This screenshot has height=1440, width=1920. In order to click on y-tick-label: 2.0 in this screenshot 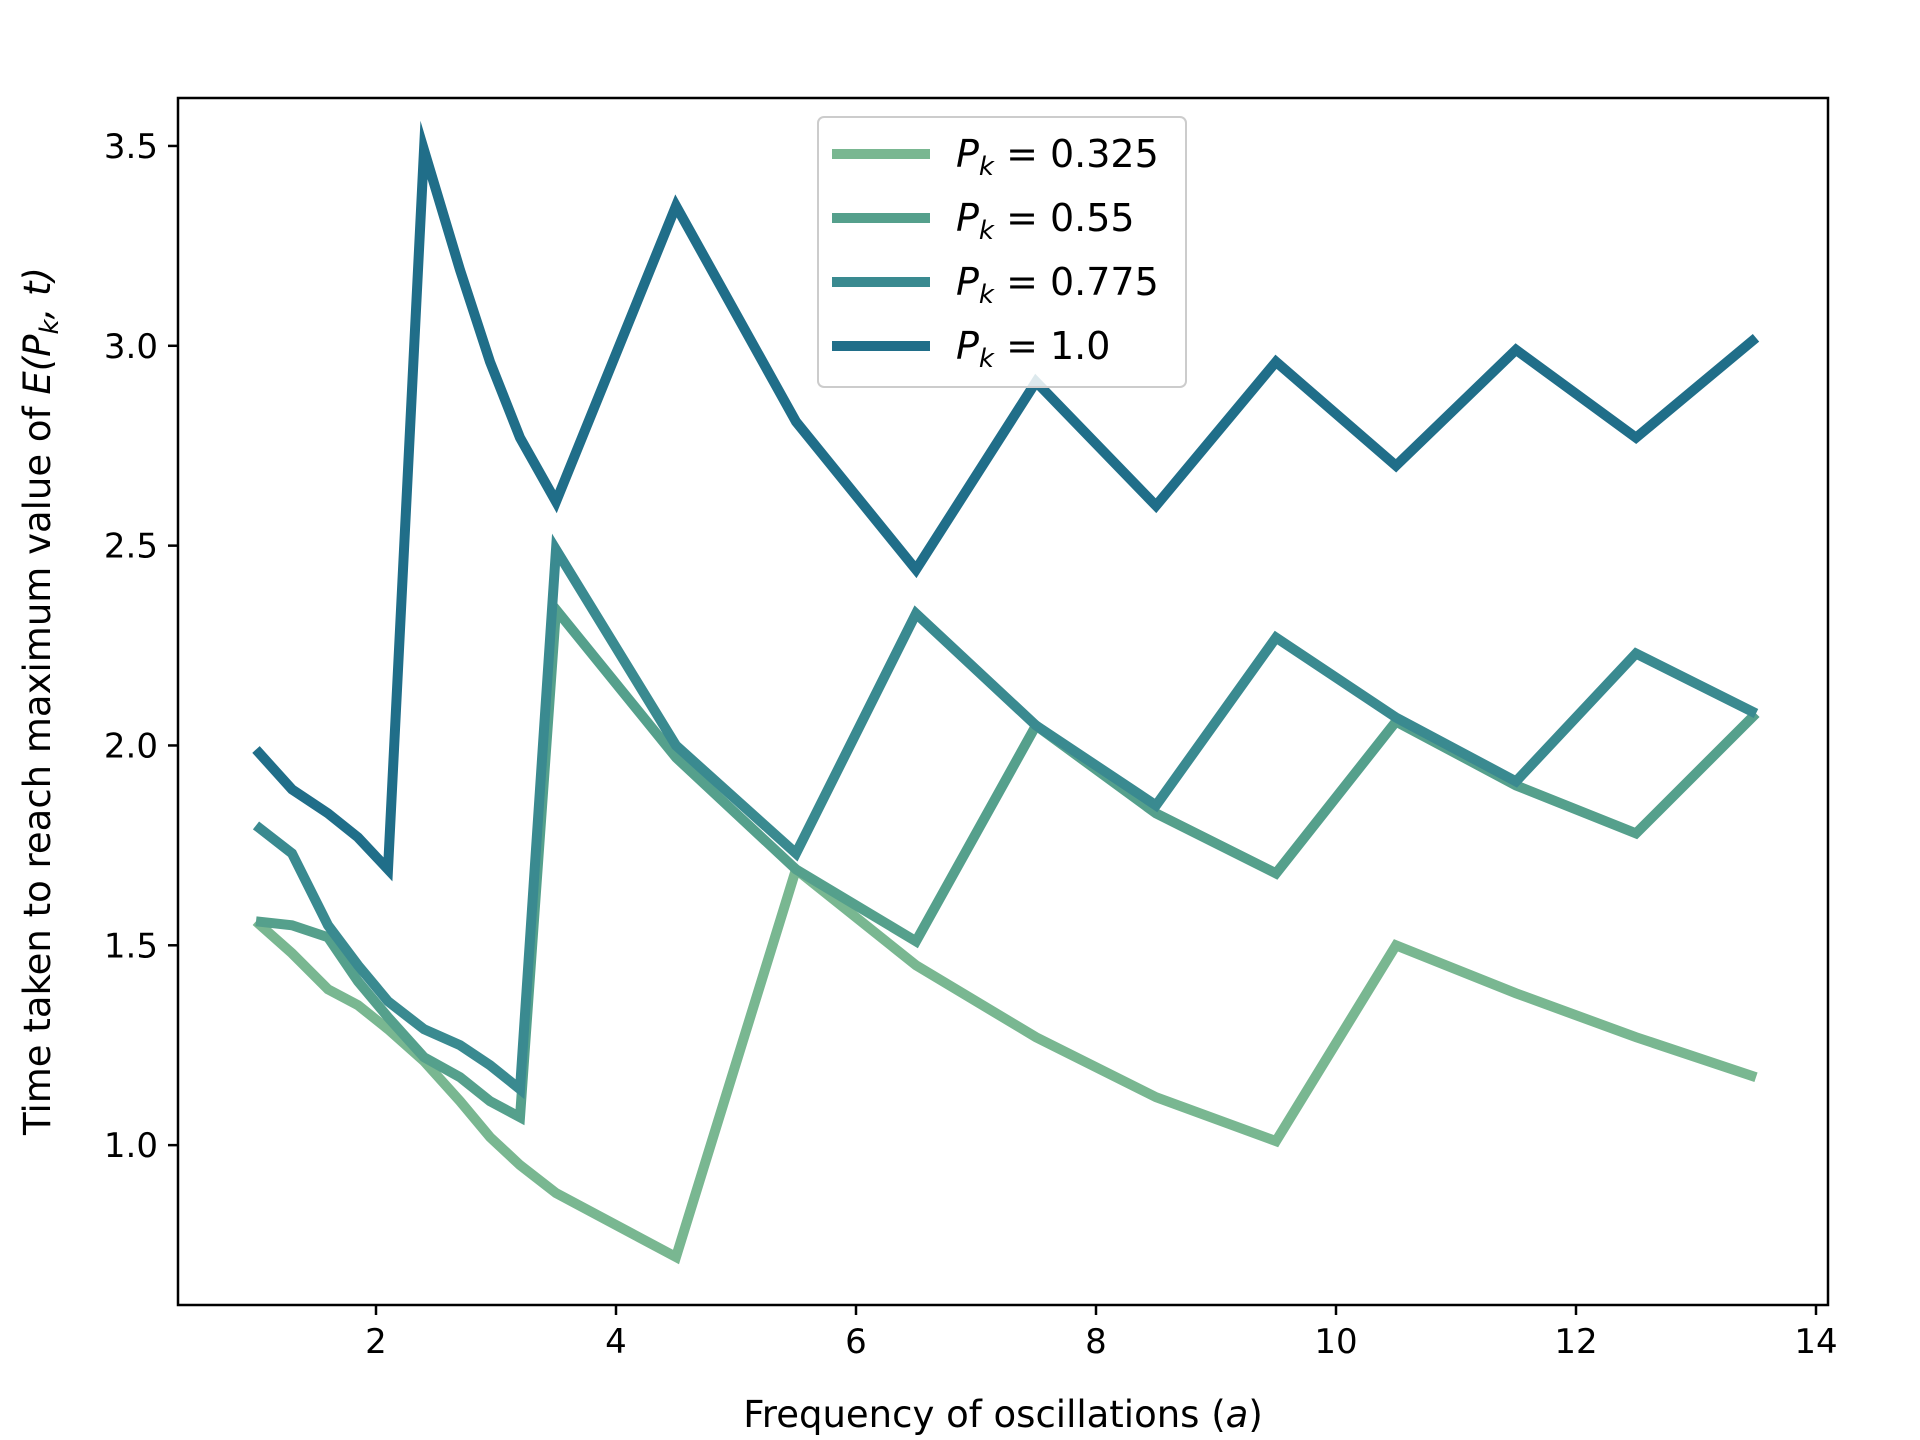, I will do `click(131, 746)`.